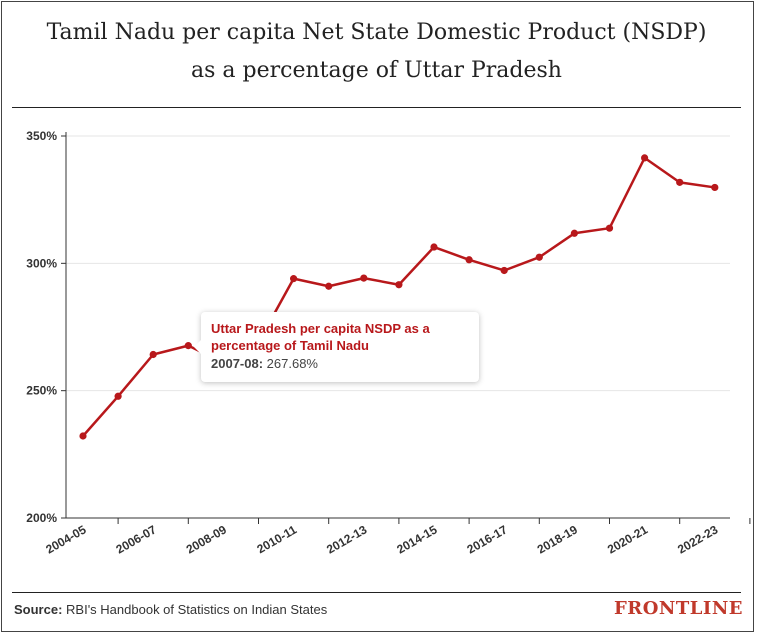 This screenshot has width=757, height=635. What do you see at coordinates (416, 539) in the screenshot?
I see `x-tick-label: 2014-15` at bounding box center [416, 539].